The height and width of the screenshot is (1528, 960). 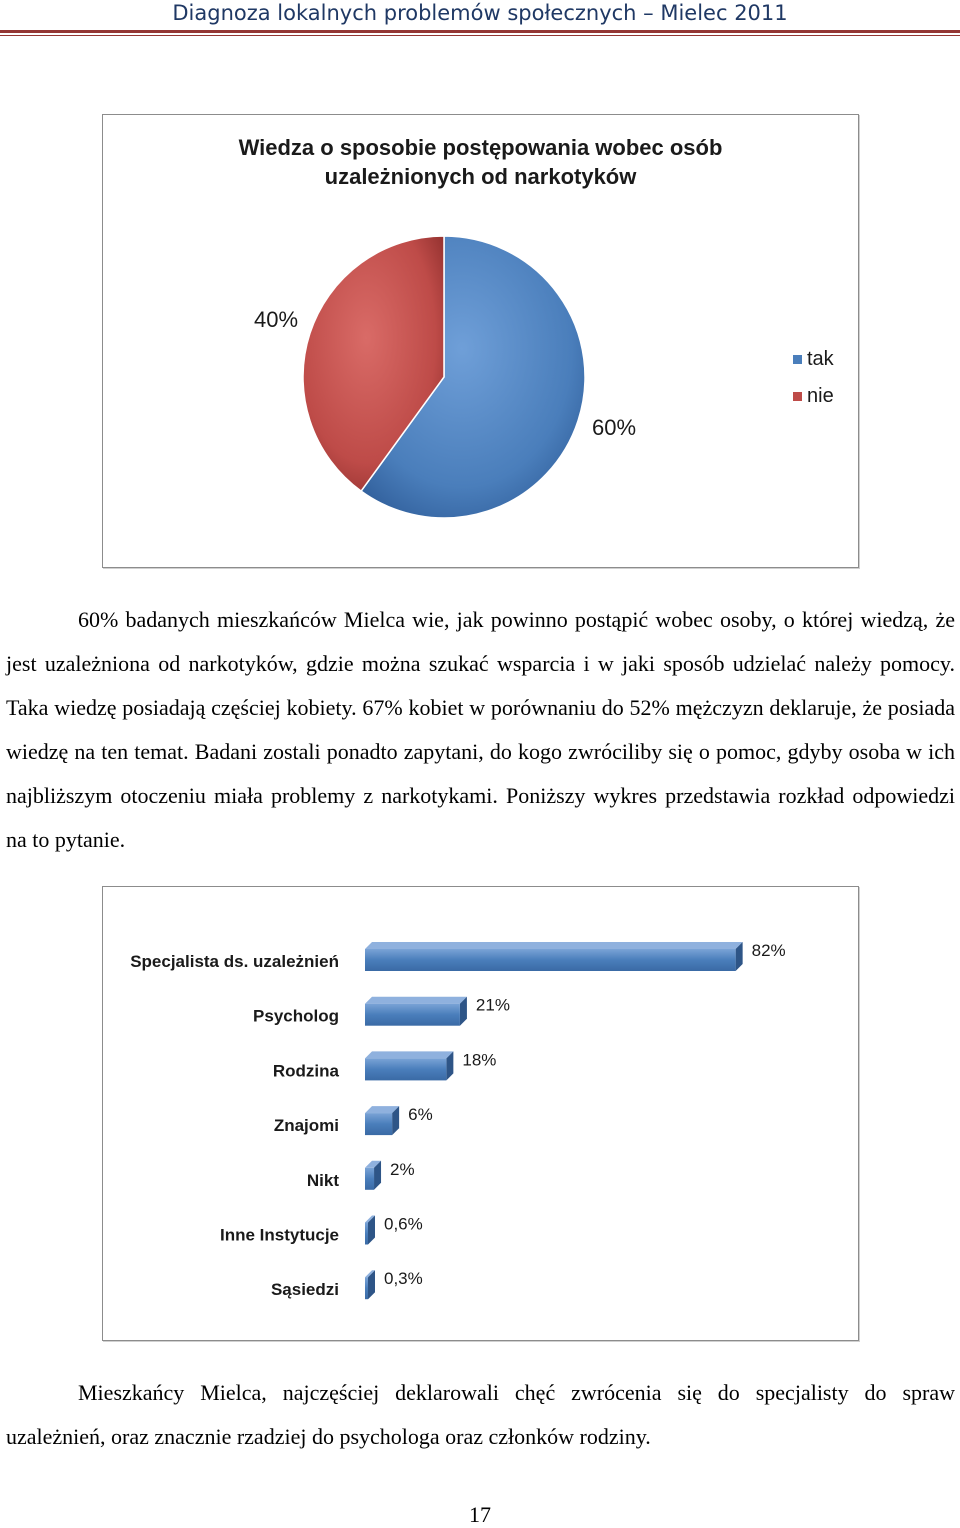 What do you see at coordinates (371, 1285) in the screenshot?
I see `bar-side-sąsiedzi` at bounding box center [371, 1285].